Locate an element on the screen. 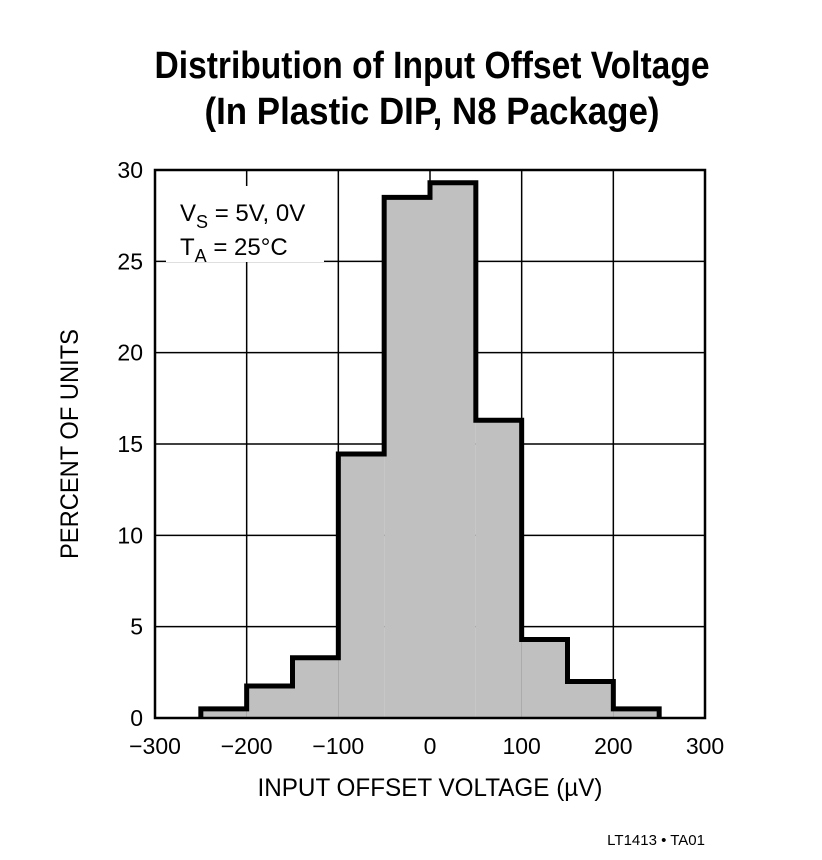  x-tick-label: −200 is located at coordinates (247, 746).